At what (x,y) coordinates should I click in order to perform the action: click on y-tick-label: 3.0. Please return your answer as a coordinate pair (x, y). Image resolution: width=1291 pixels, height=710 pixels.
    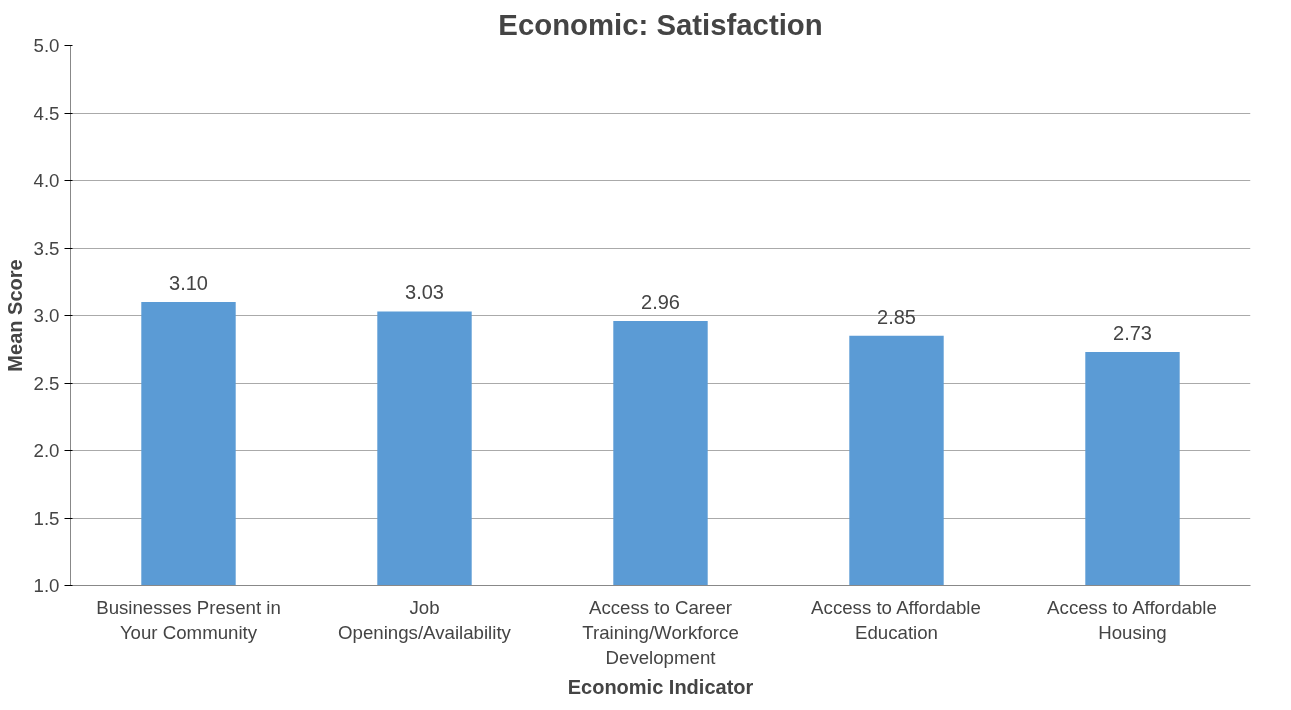
    Looking at the image, I should click on (46, 315).